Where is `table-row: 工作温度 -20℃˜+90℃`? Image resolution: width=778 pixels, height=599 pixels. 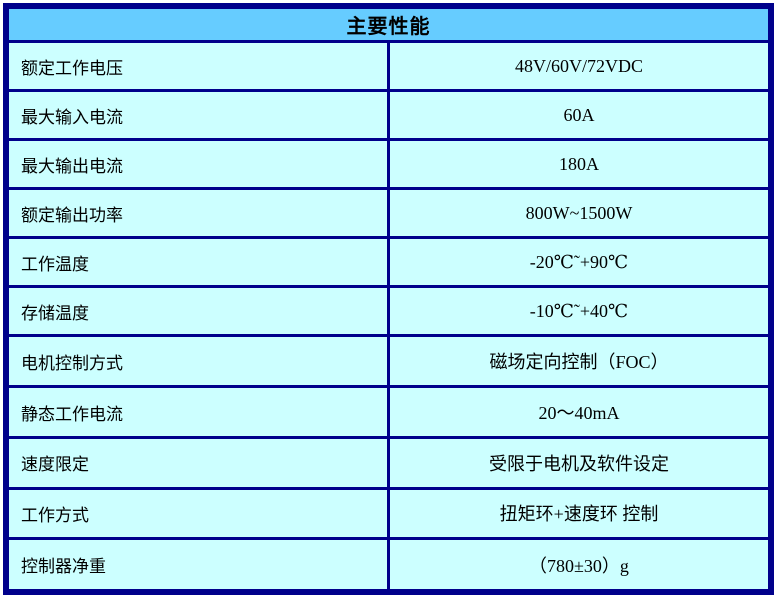 table-row: 工作温度 -20℃˜+90℃ is located at coordinates (388, 262).